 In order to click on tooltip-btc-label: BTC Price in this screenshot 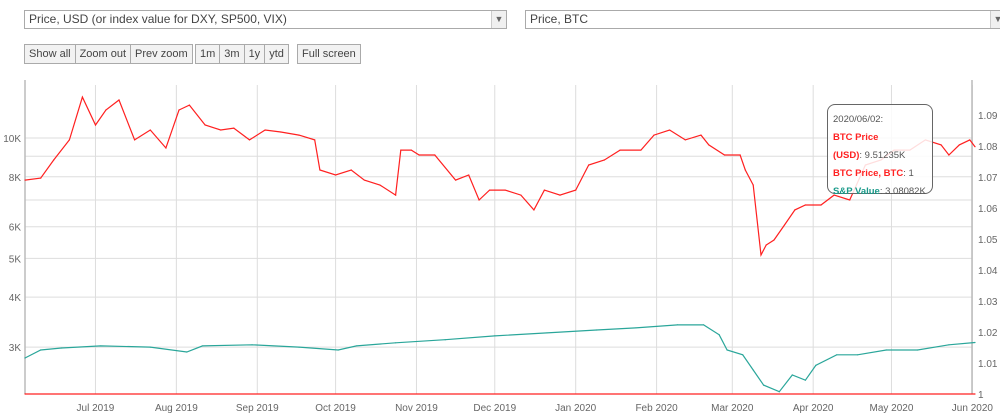, I will do `click(856, 137)`.